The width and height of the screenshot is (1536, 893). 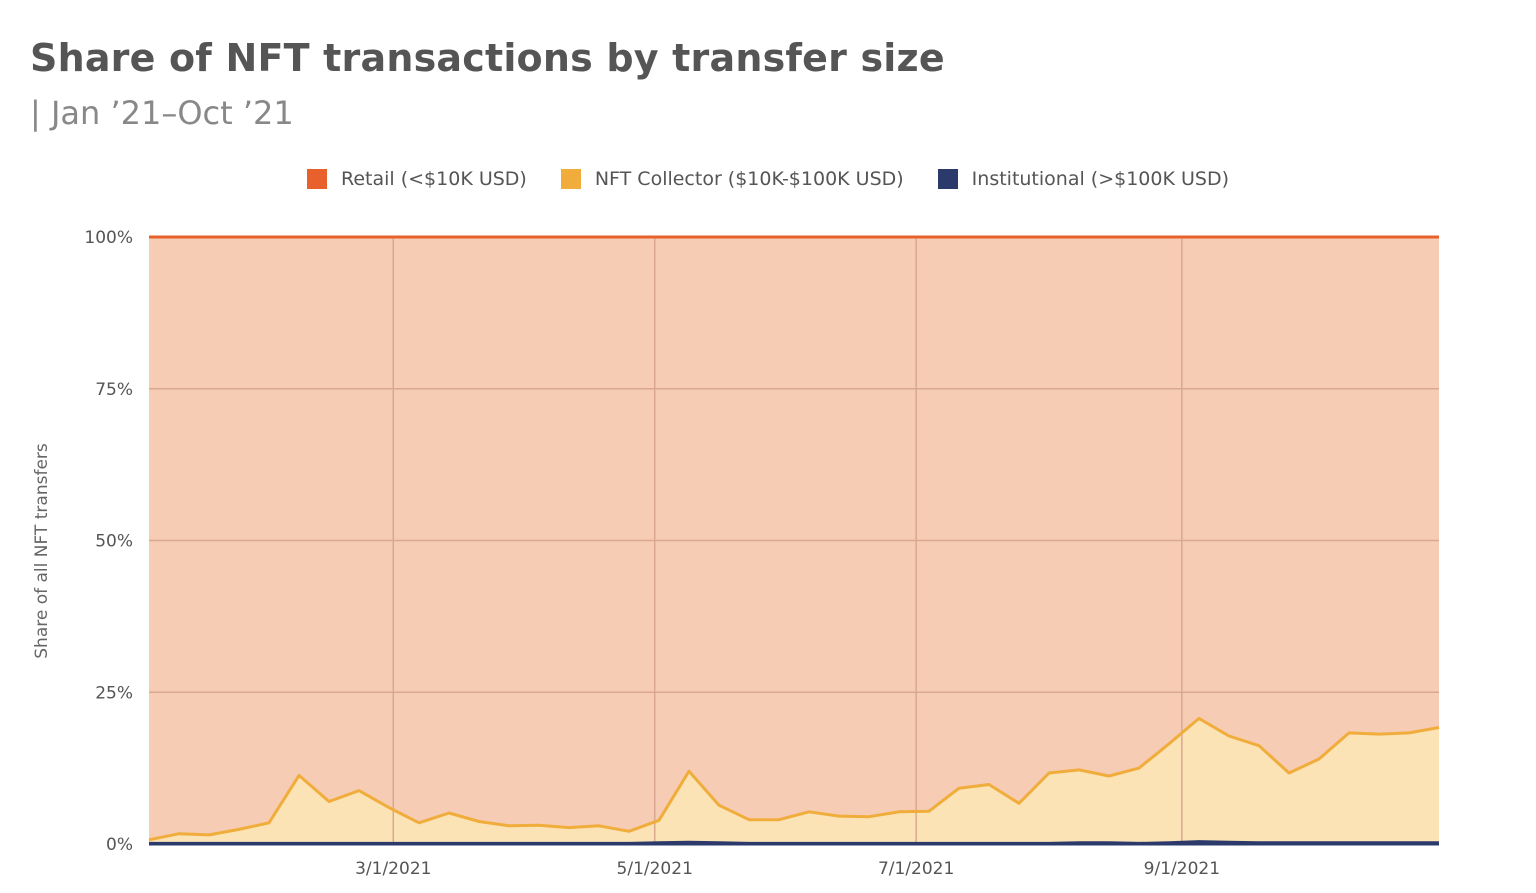 I want to click on x-tick-label: 9/1/2021, so click(x=1182, y=869).